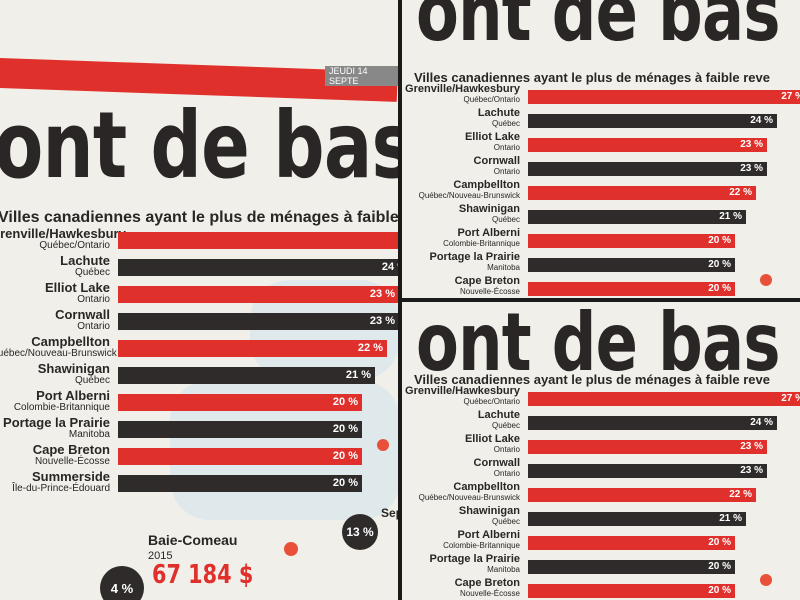  Describe the element at coordinates (252, 348) in the screenshot. I see `value-bar: 22 %` at that location.